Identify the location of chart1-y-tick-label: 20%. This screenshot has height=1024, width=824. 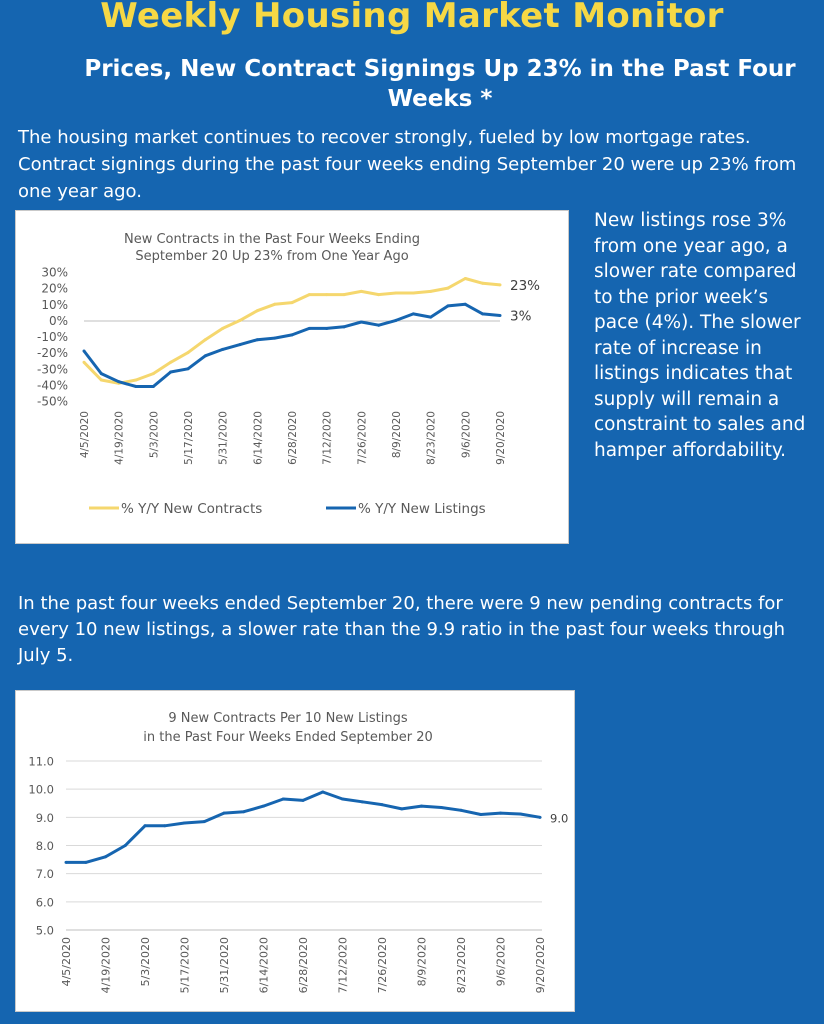
(54, 289).